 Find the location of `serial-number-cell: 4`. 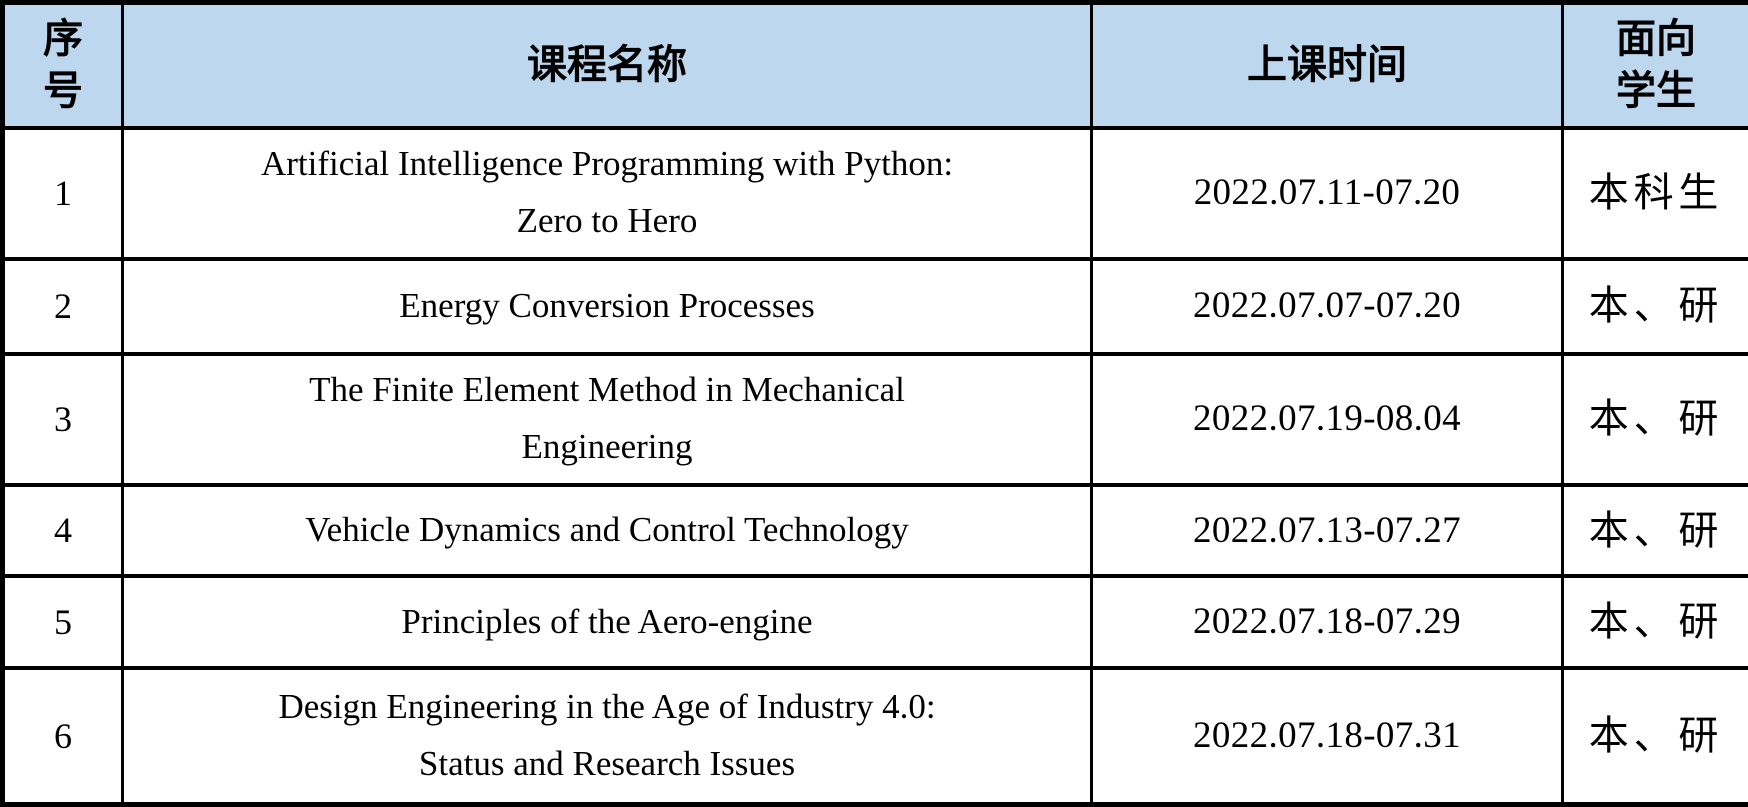

serial-number-cell: 4 is located at coordinates (62, 530).